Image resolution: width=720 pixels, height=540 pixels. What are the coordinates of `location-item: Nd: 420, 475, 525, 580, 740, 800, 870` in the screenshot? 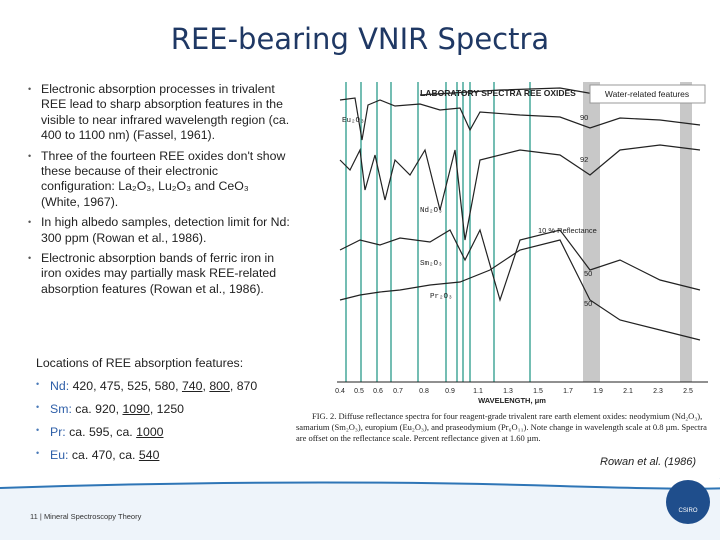 It's located at (146, 390).